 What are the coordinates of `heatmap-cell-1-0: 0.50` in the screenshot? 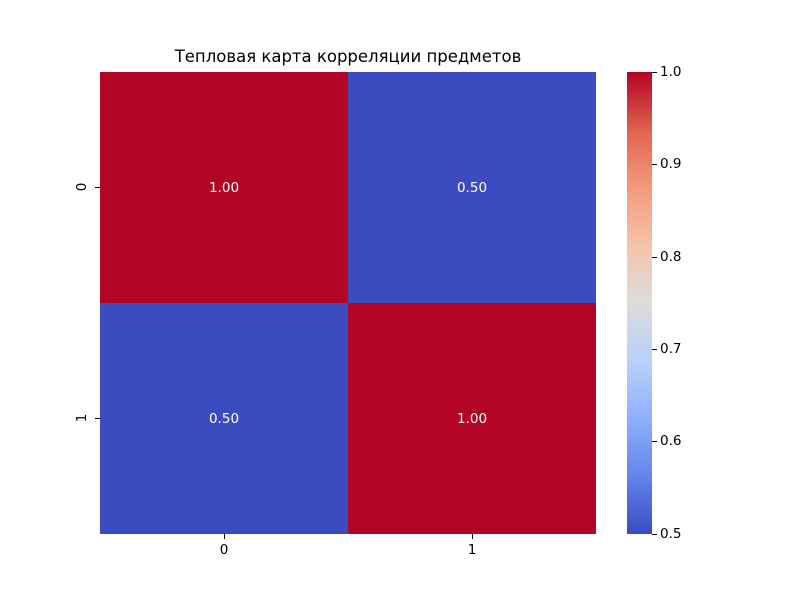 It's located at (224, 418).